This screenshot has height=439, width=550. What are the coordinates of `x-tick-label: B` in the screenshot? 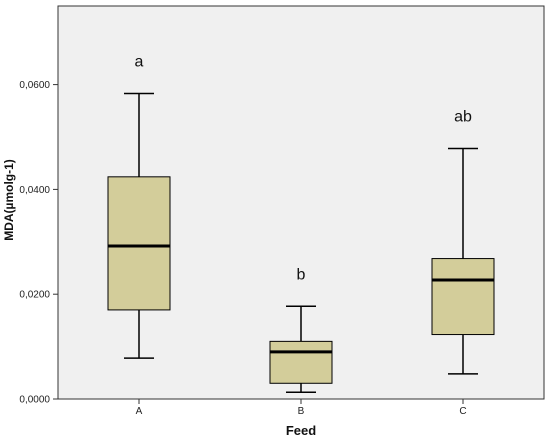 It's located at (301, 411).